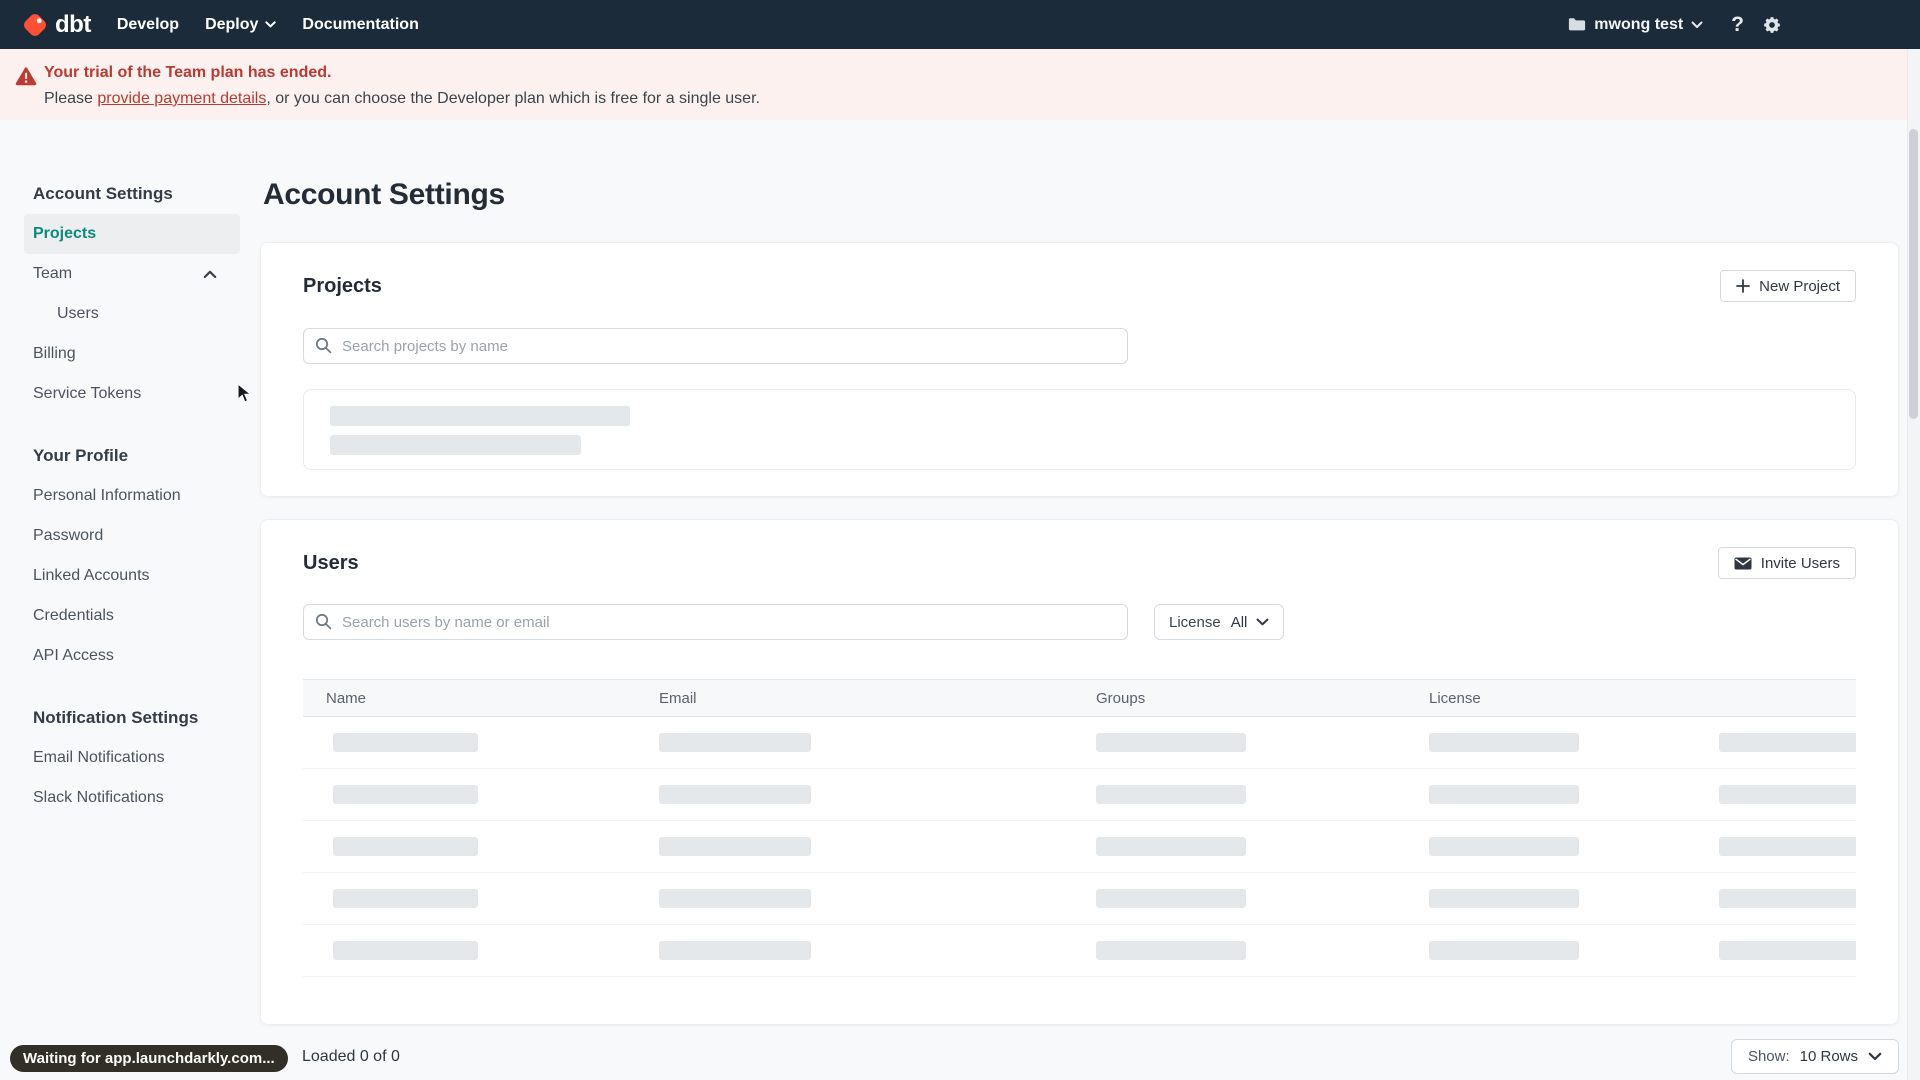 The width and height of the screenshot is (1920, 1080). Describe the element at coordinates (91, 575) in the screenshot. I see `sidebar-item-label: Linked Accounts` at that location.